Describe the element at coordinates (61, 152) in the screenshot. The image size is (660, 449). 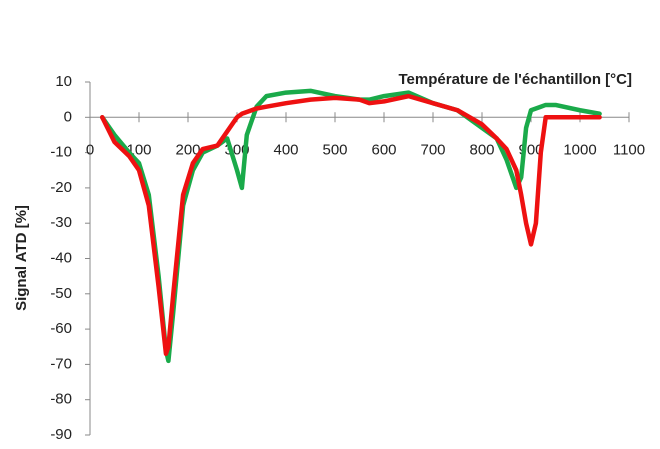
I see `y-tick-label: -10` at that location.